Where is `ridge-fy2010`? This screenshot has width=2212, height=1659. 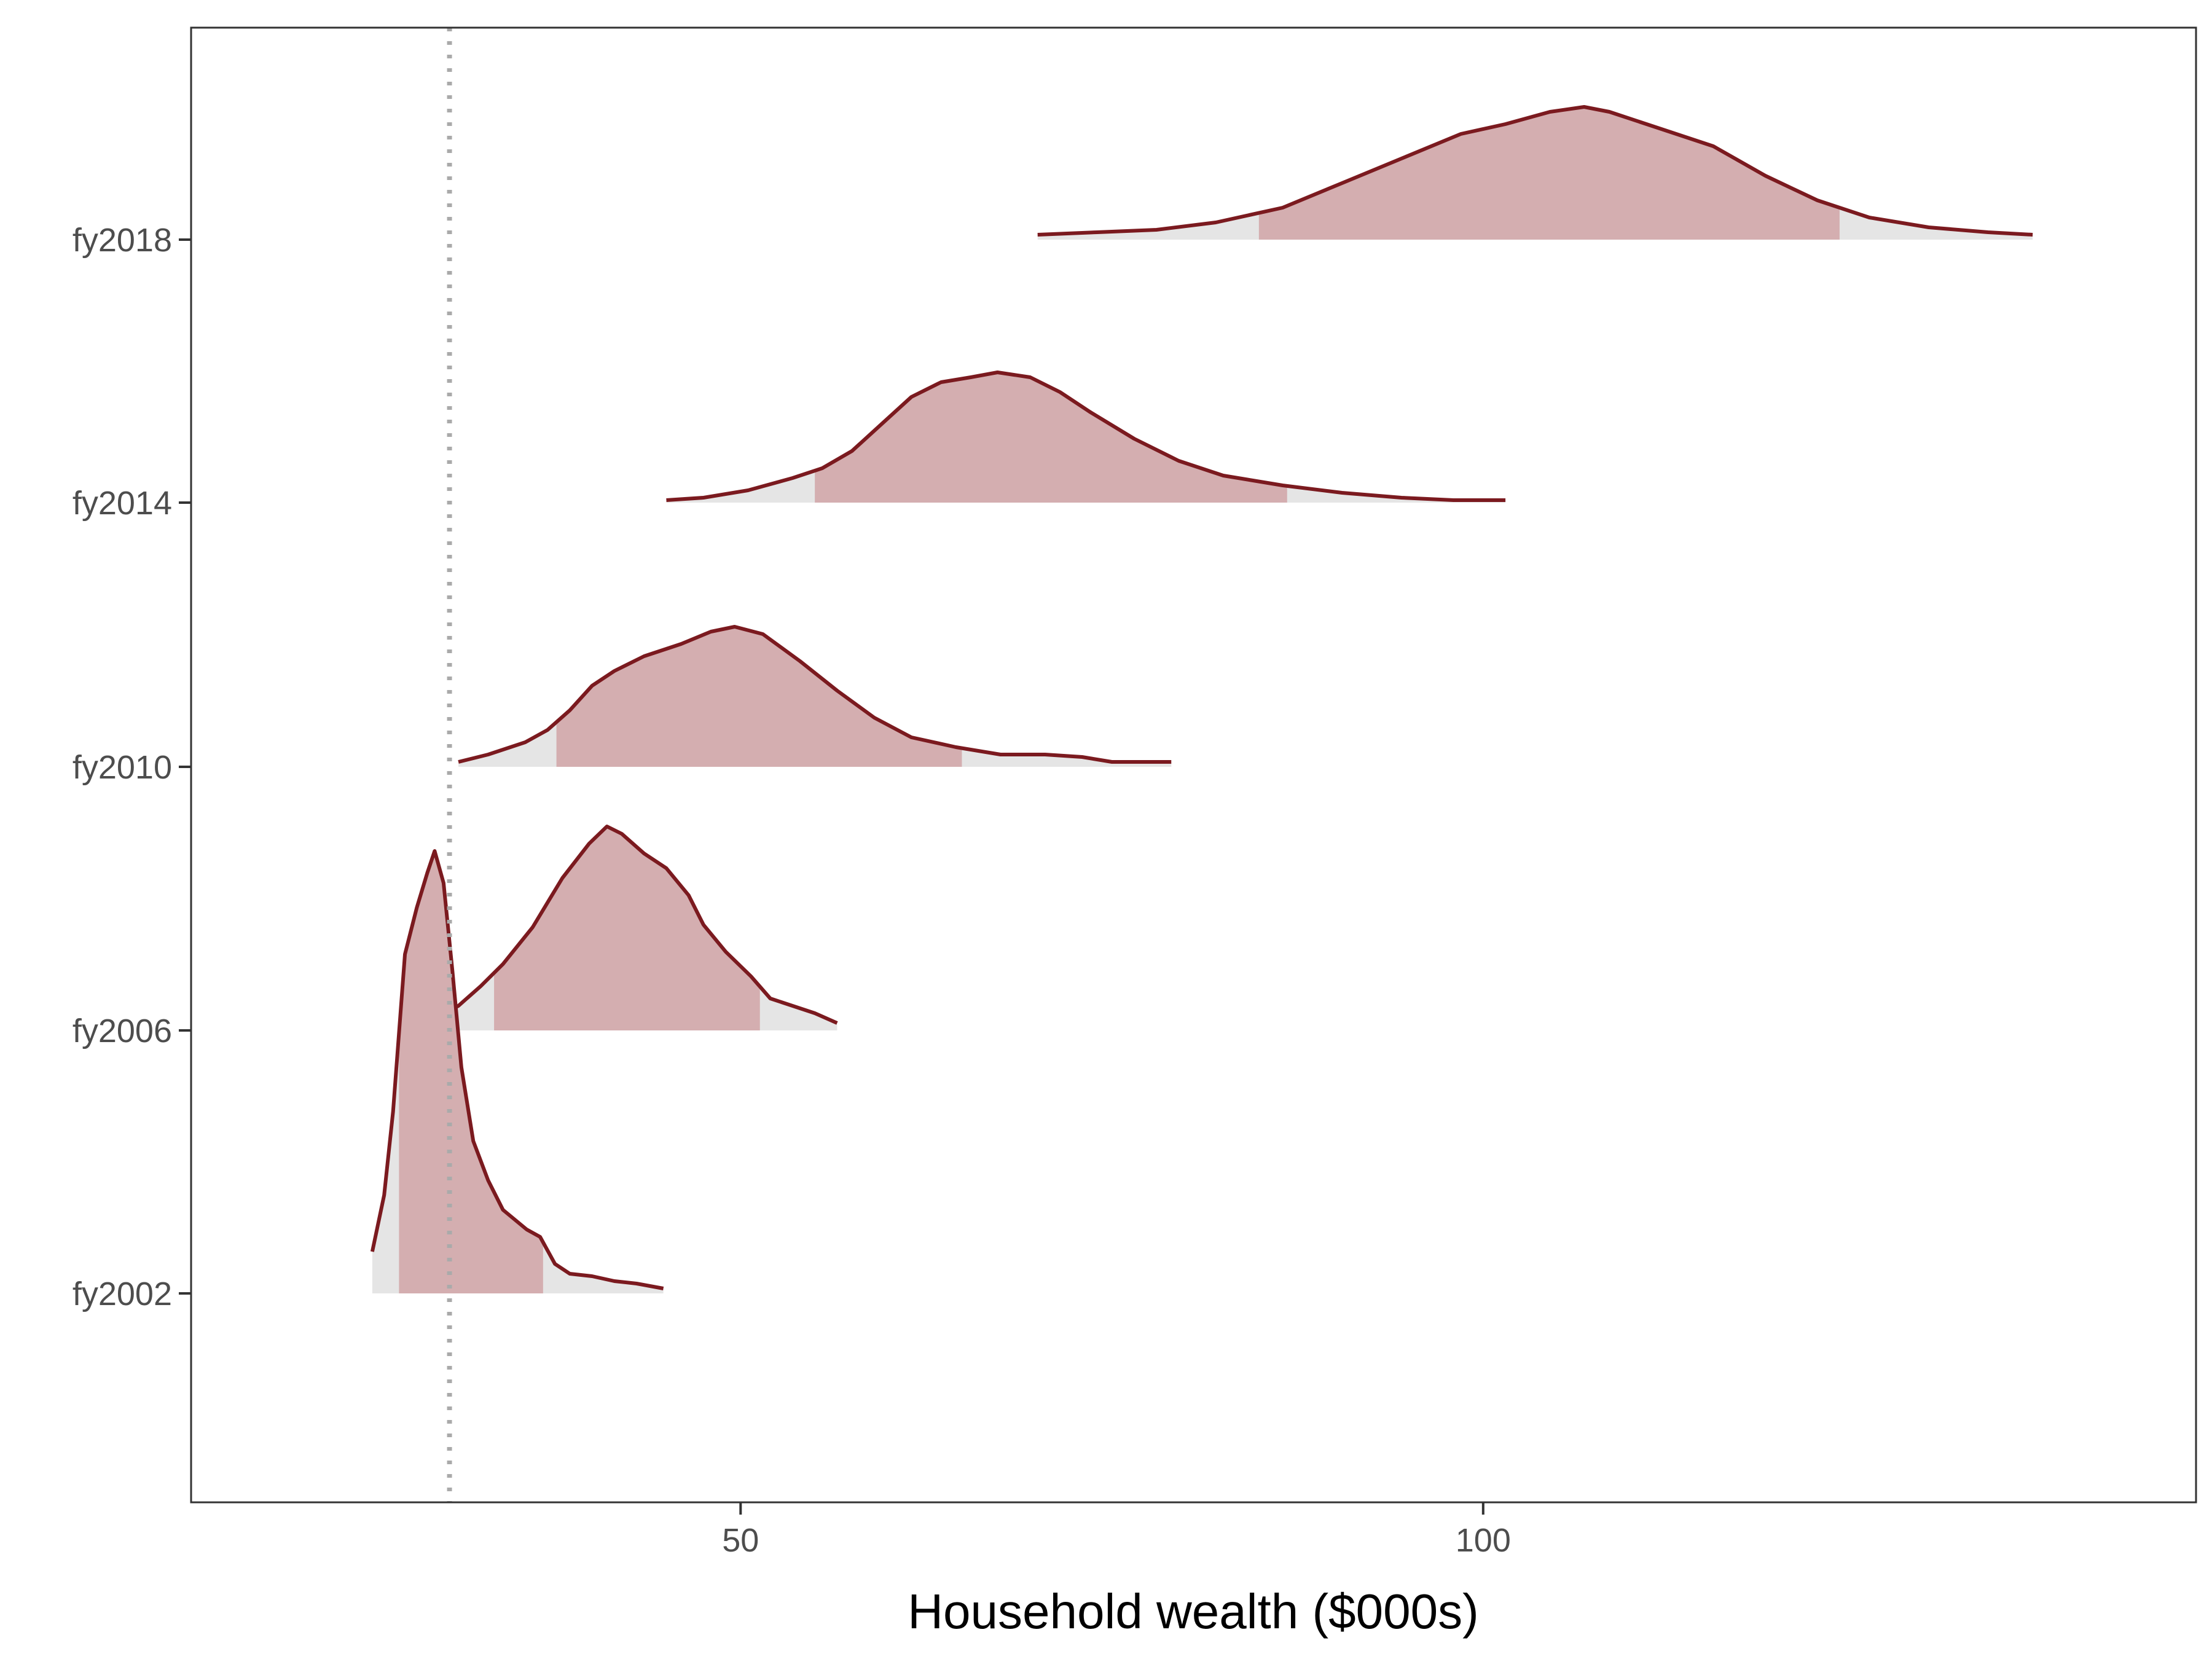 ridge-fy2010 is located at coordinates (815, 696).